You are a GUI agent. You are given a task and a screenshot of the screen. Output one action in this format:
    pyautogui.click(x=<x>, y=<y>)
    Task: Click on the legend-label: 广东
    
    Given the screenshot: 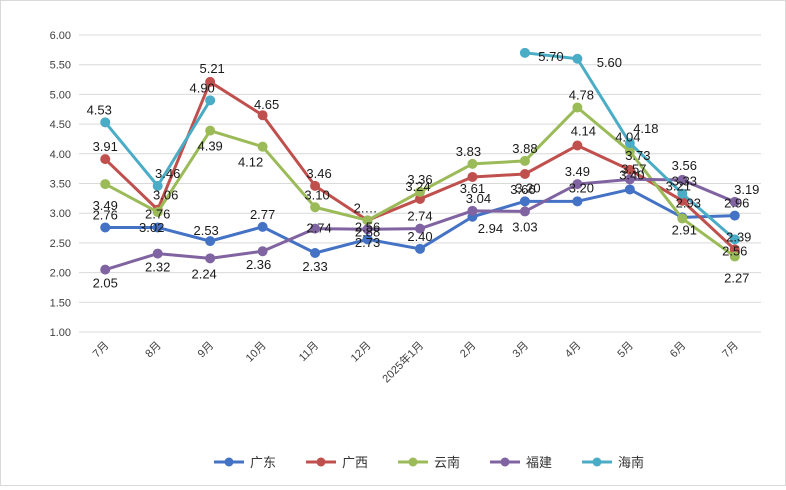 What is the action you would take?
    pyautogui.click(x=263, y=462)
    